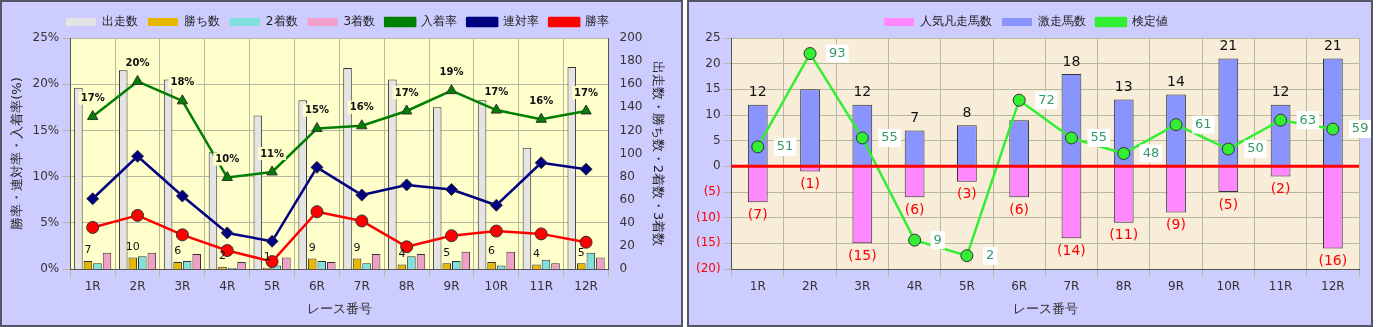 The image size is (1377, 327). What do you see at coordinates (50, 268) in the screenshot?
I see `y-tick-label: 0%` at bounding box center [50, 268].